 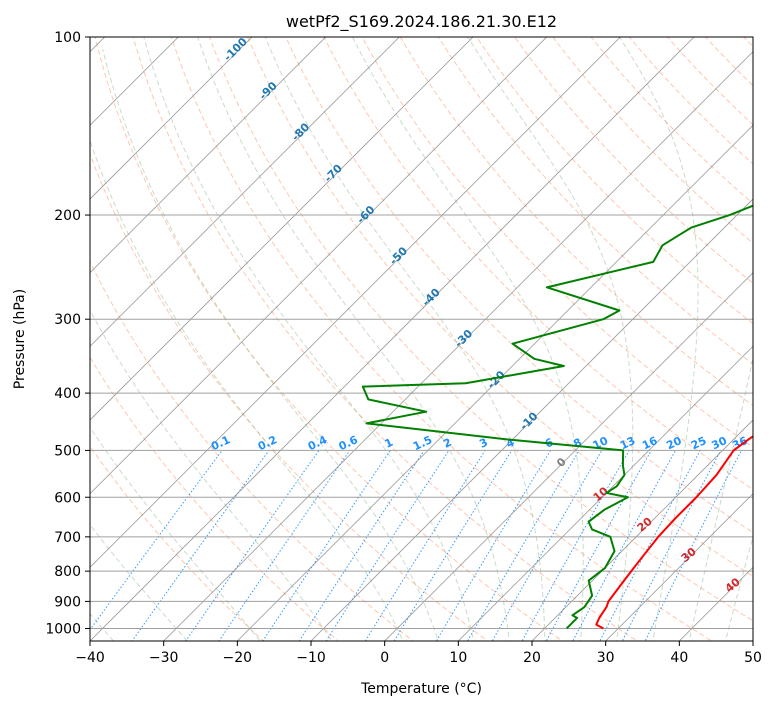 What do you see at coordinates (532, 658) in the screenshot?
I see `x-tick-label: 20` at bounding box center [532, 658].